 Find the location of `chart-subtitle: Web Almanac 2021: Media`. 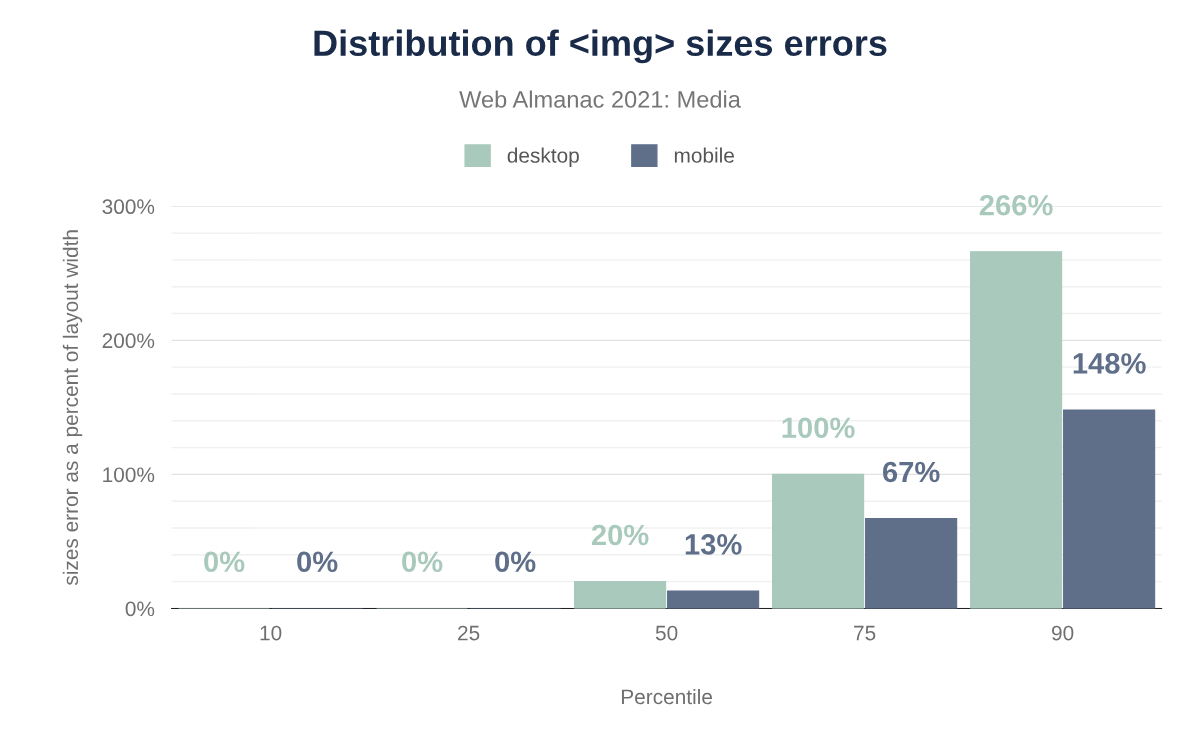

chart-subtitle: Web Almanac 2021: Media is located at coordinates (600, 99).